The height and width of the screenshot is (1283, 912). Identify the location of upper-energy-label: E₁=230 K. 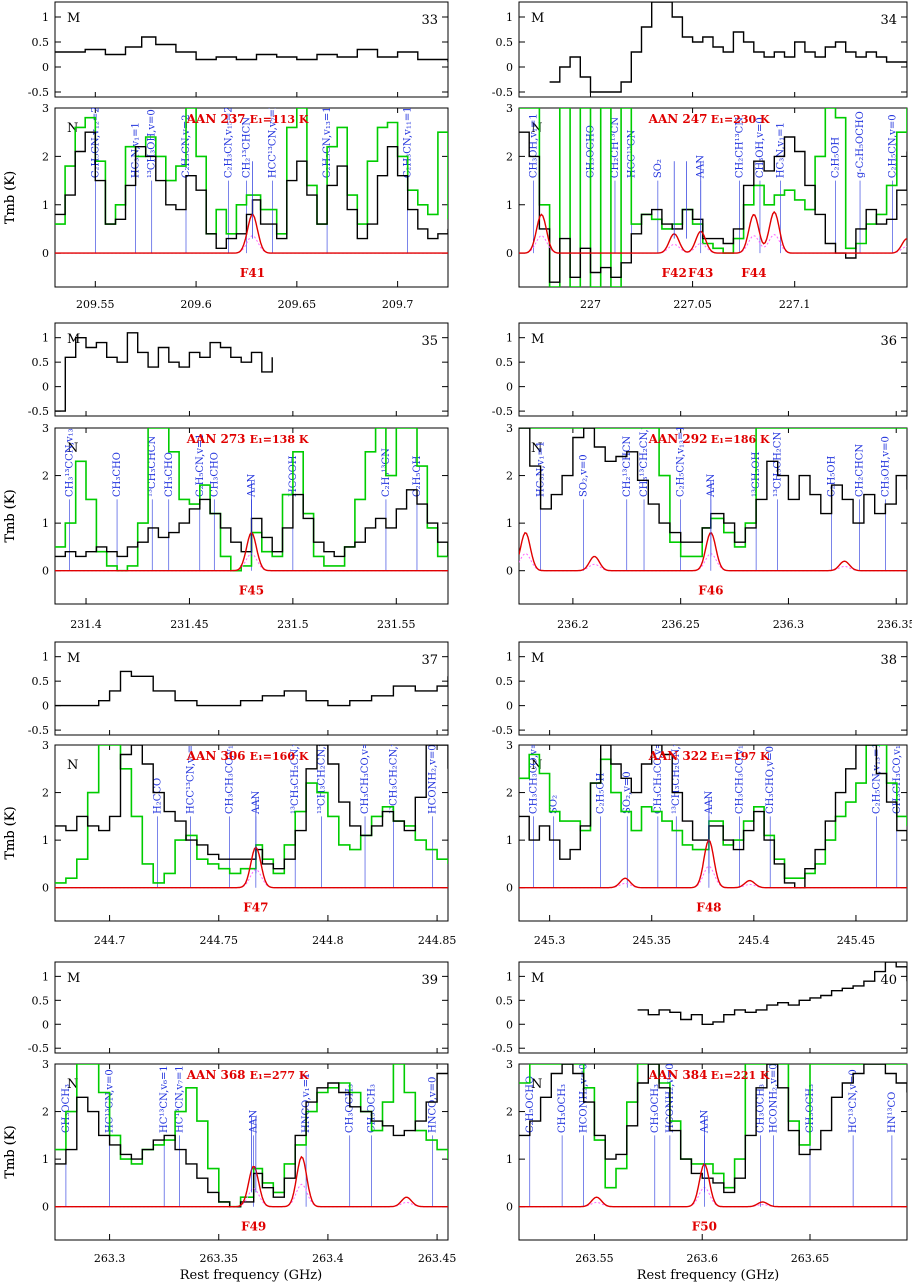
(740, 119).